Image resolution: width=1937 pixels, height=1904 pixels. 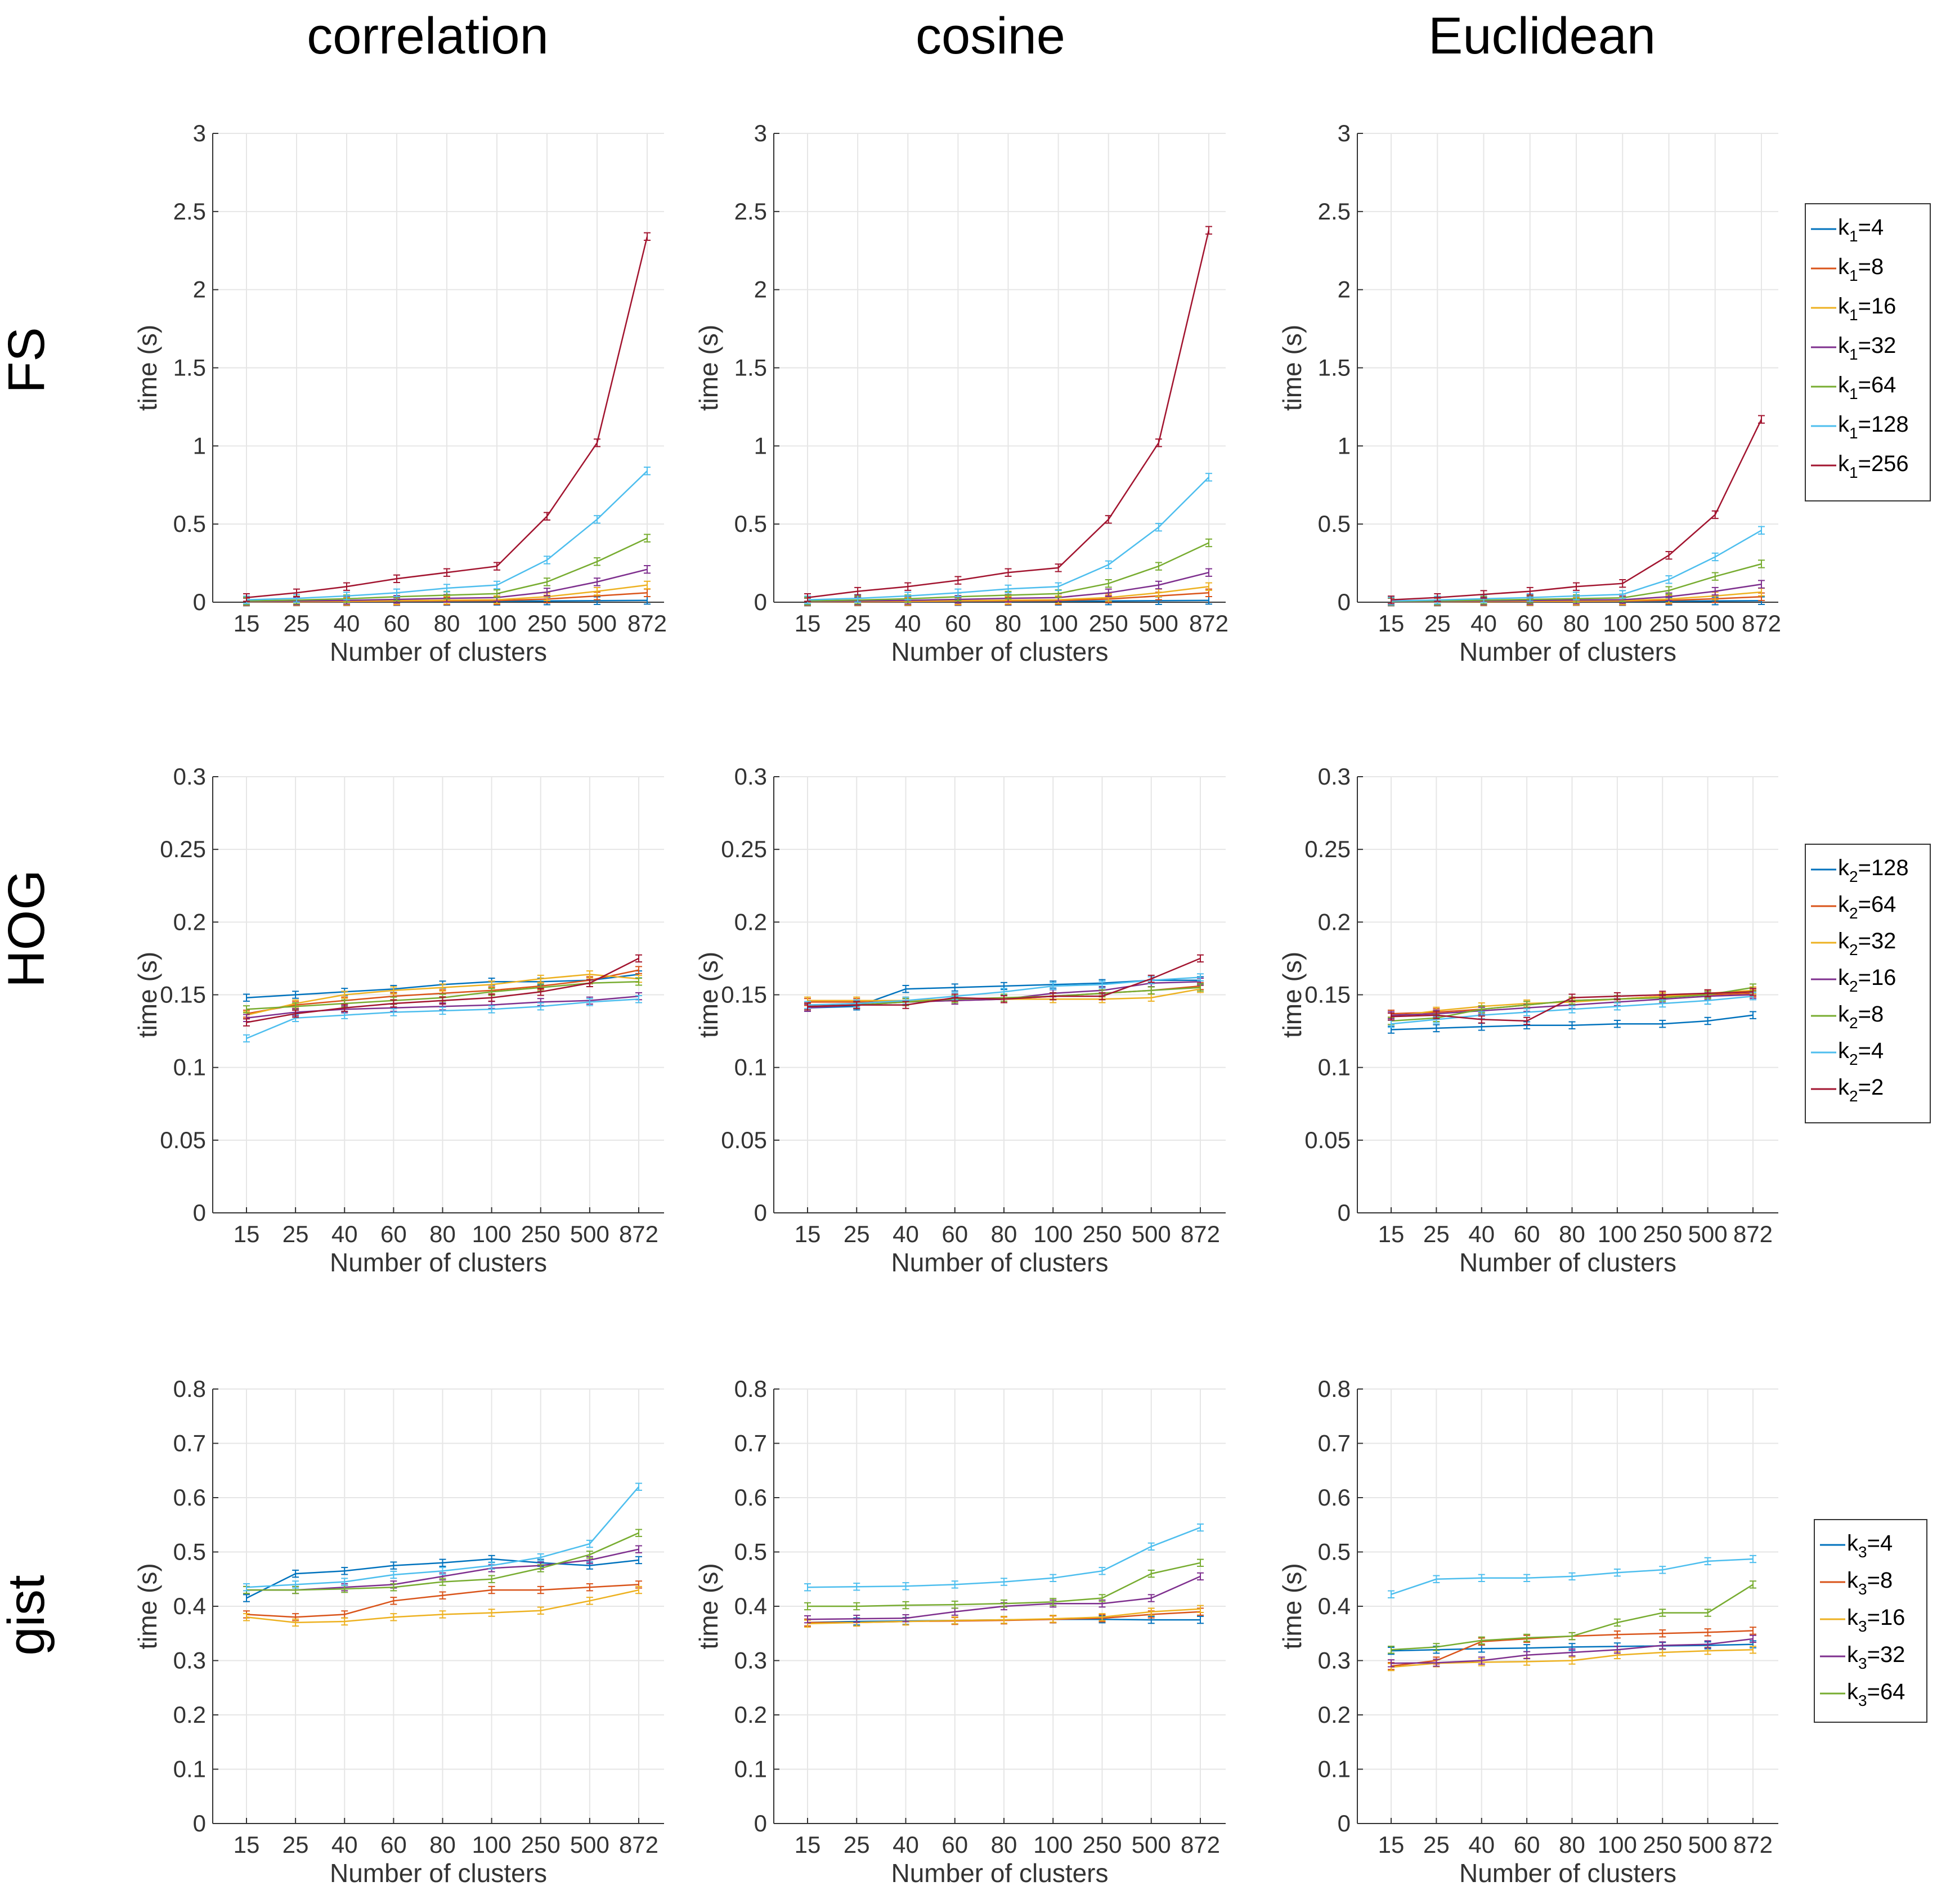 I want to click on panel-hog-cosine-ytick-label: 0.3, so click(x=750, y=776).